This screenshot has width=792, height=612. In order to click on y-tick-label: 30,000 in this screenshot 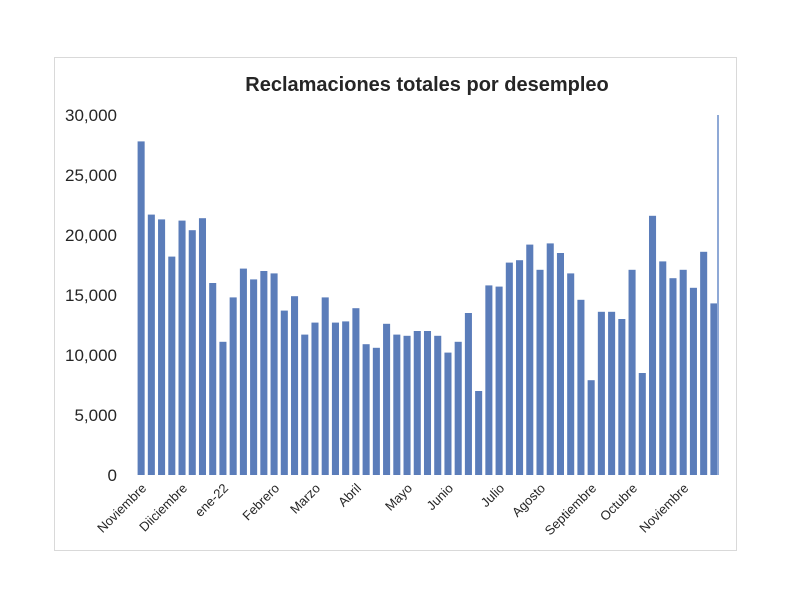, I will do `click(91, 115)`.